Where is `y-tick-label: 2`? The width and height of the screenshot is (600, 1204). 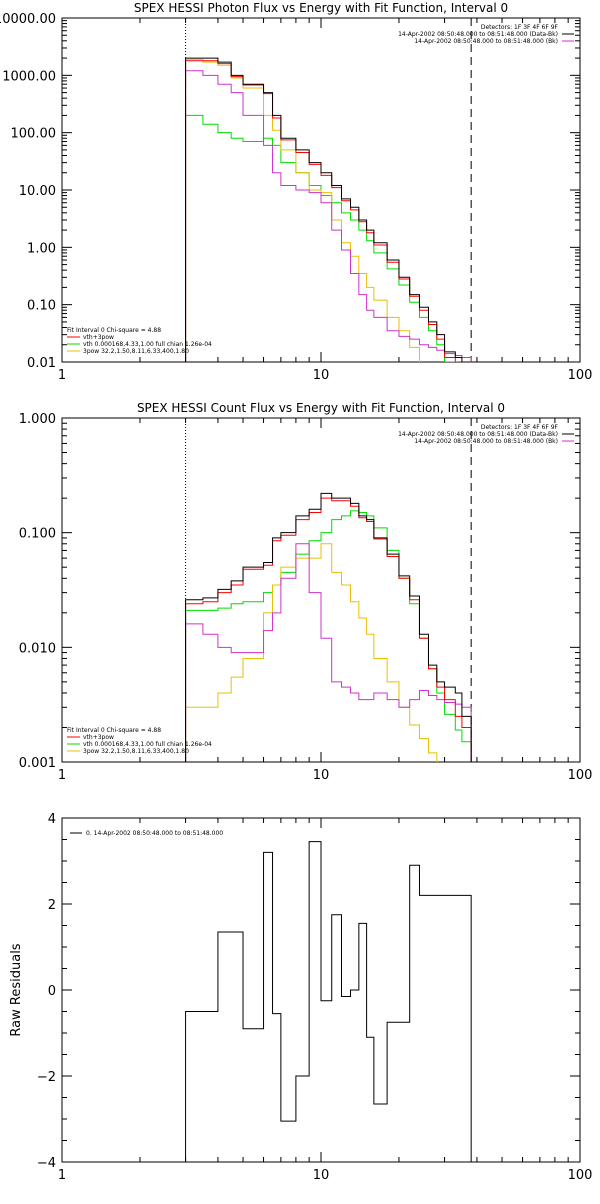 y-tick-label: 2 is located at coordinates (52, 905).